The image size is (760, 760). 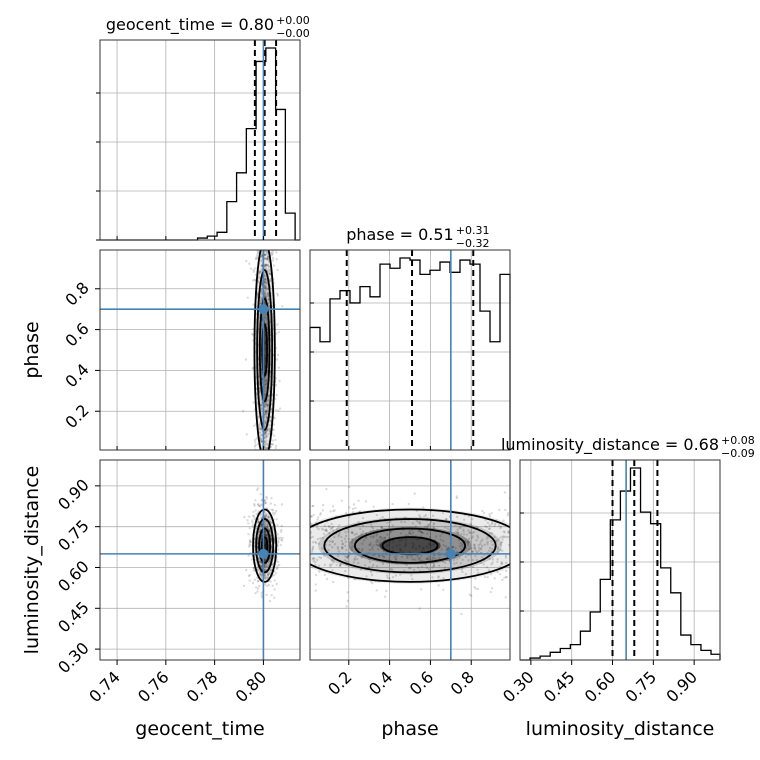 I want to click on histogram-luminosity_distance, so click(x=620, y=564).